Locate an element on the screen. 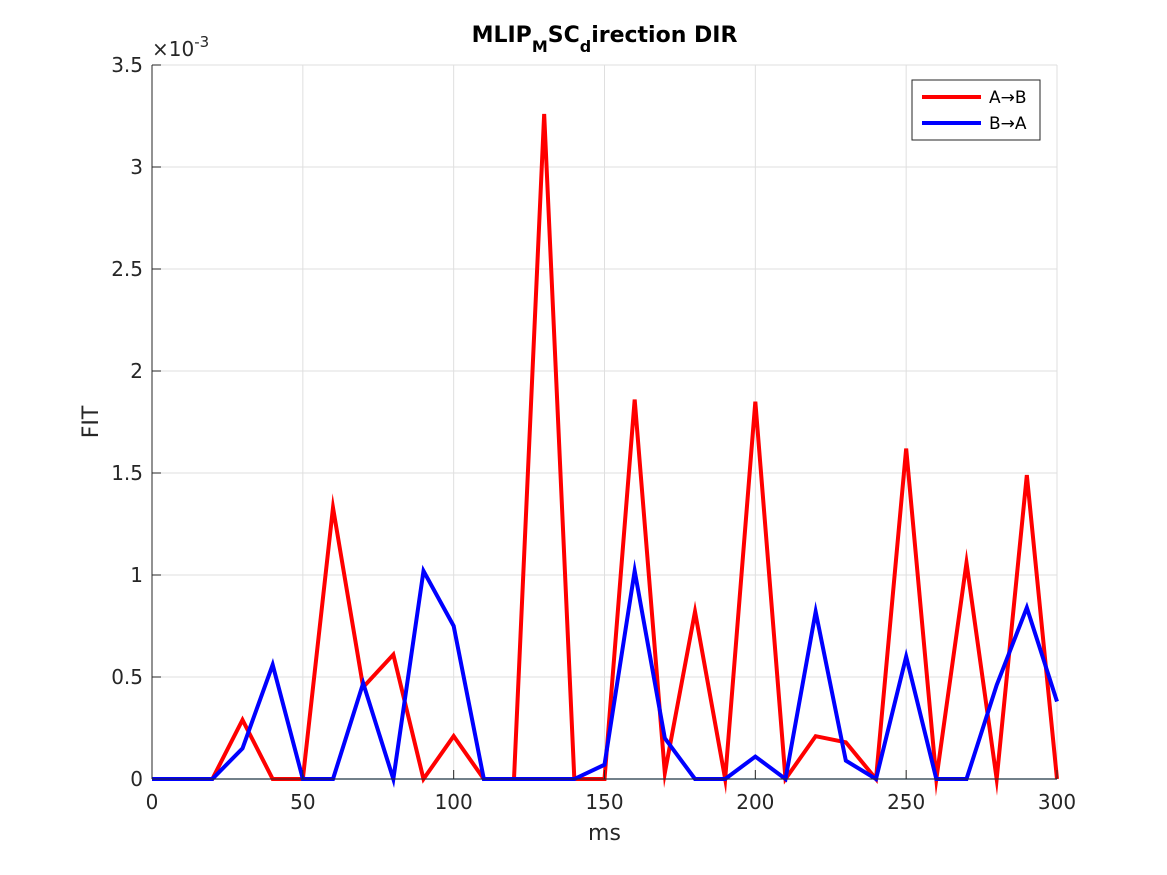 The height and width of the screenshot is (875, 1167). legend-box is located at coordinates (976, 110).